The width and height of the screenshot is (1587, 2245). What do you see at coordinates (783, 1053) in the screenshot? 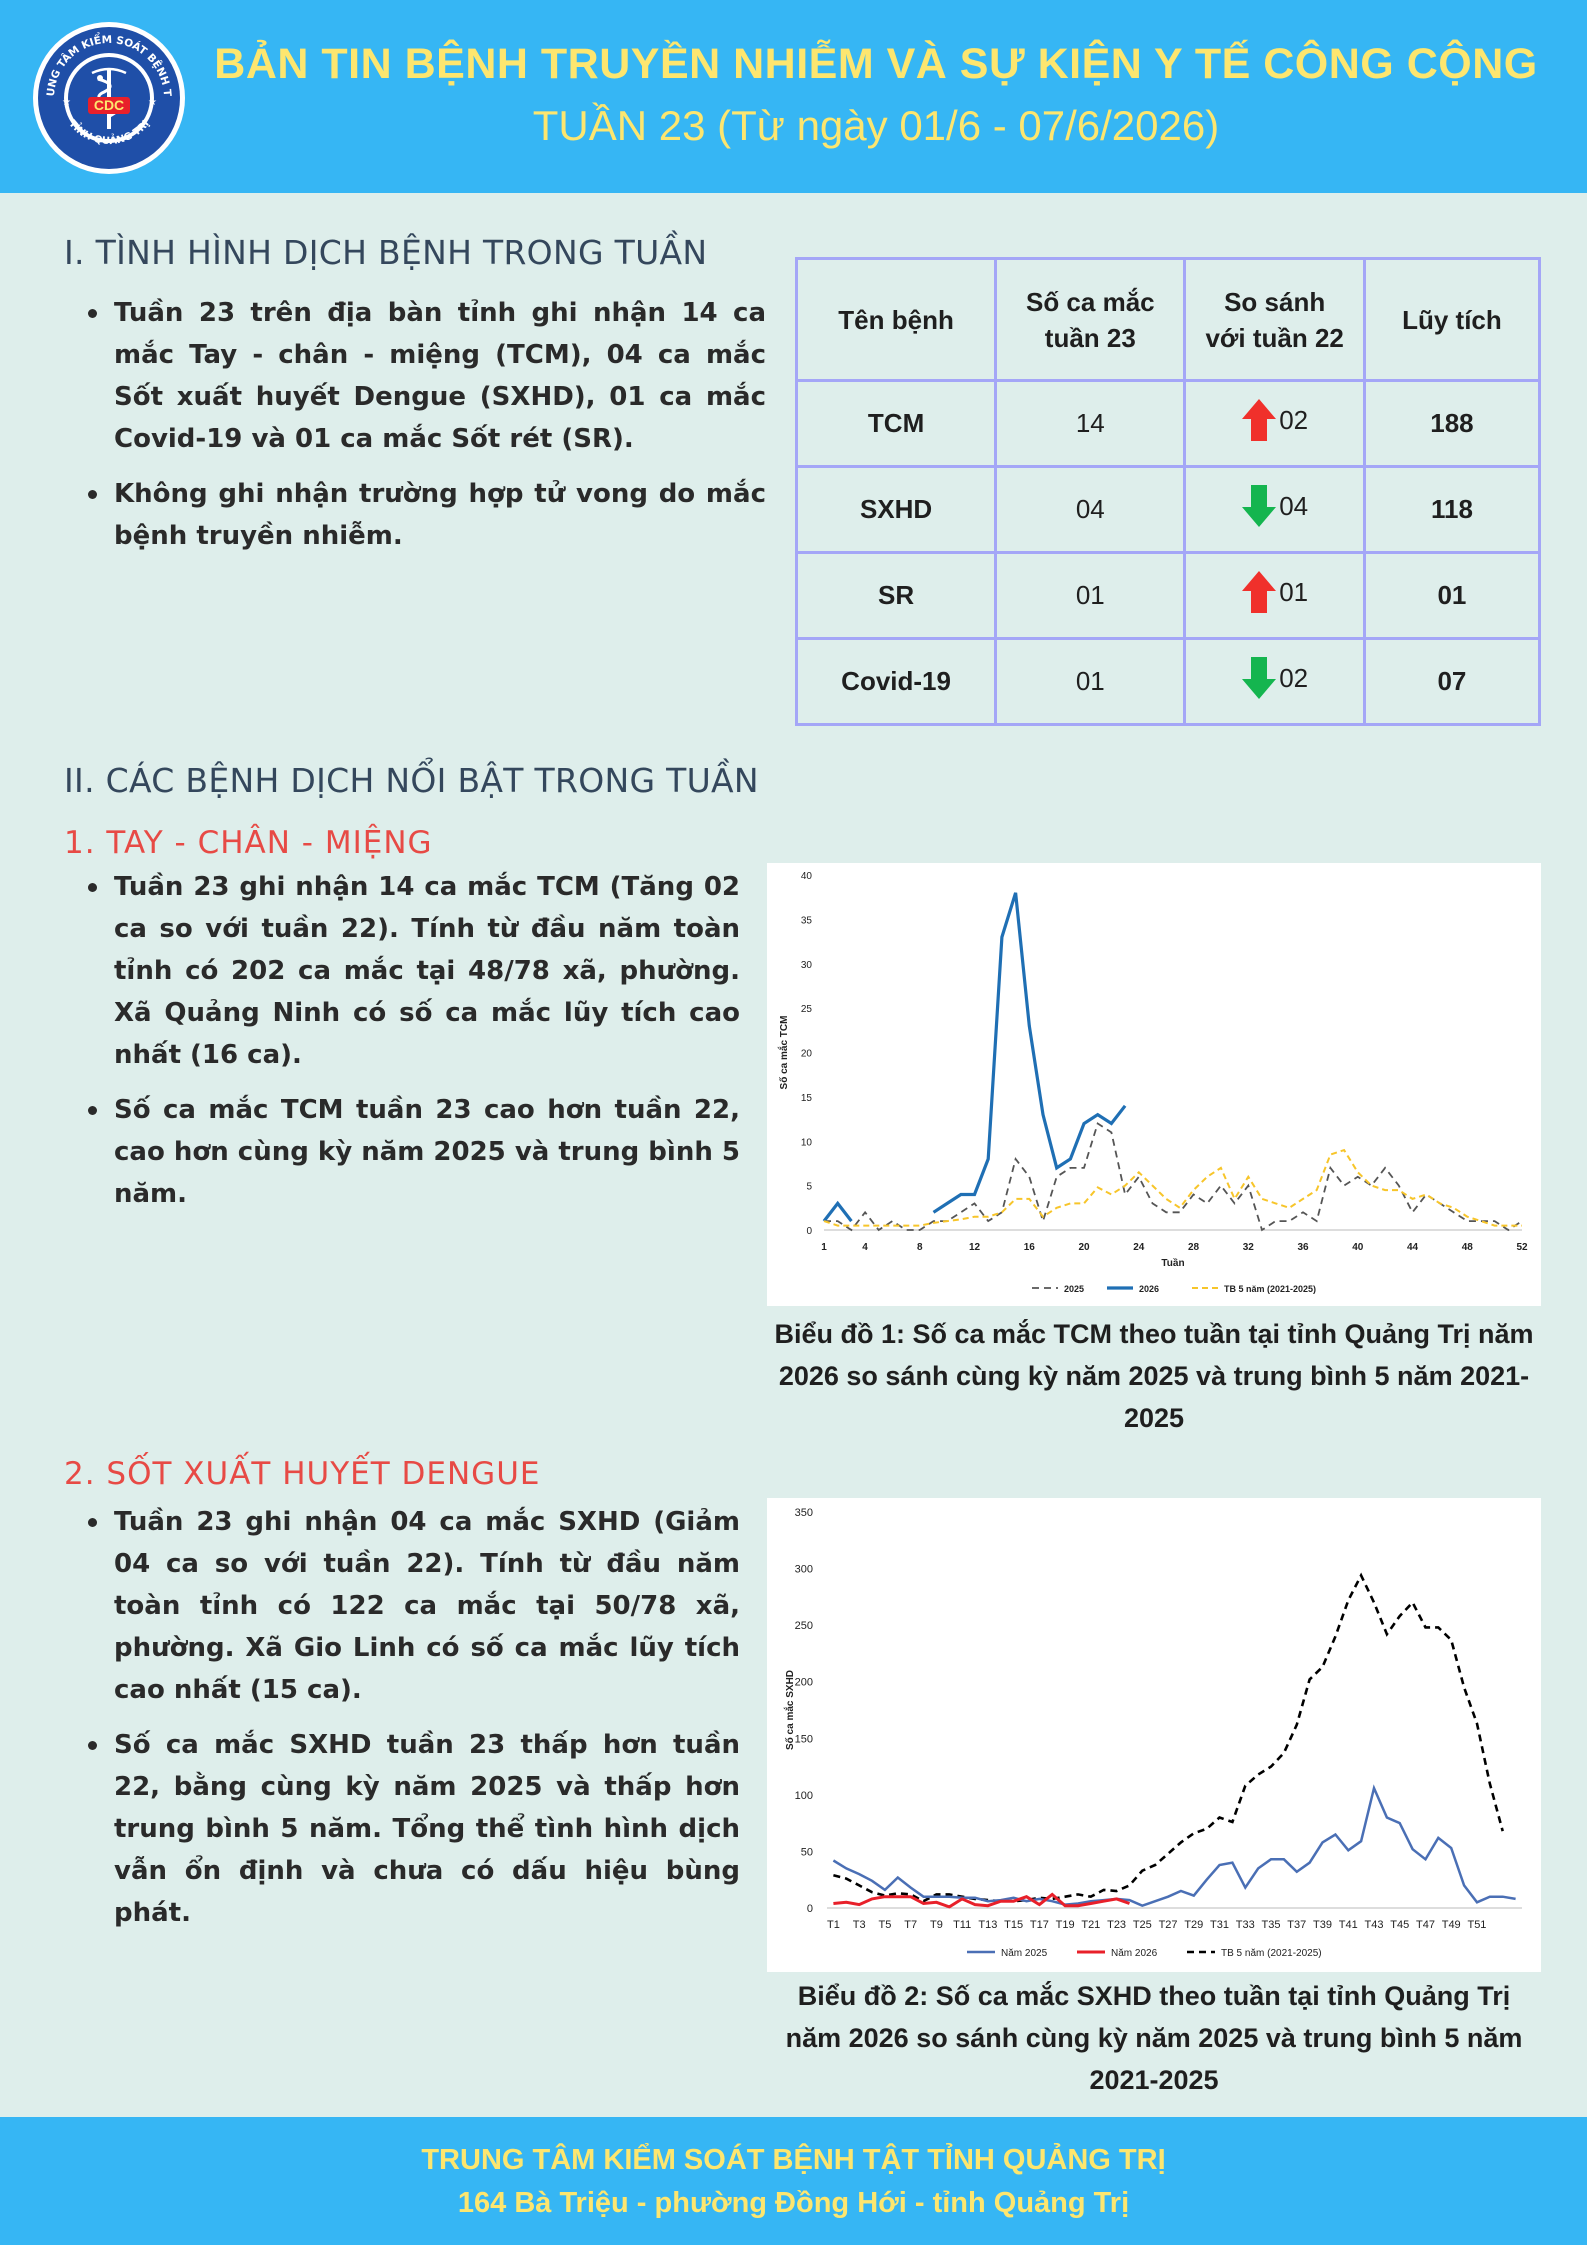
I see `y-axis-label: Số ca mắc TCM` at bounding box center [783, 1053].